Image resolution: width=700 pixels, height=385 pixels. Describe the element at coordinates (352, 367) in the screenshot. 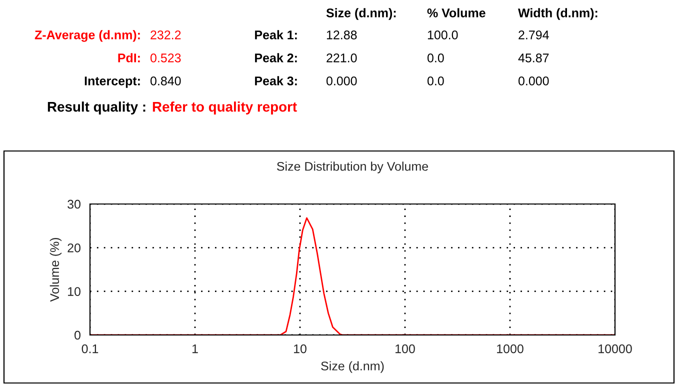

I see `x-axis-title: Size (d.nm)` at that location.